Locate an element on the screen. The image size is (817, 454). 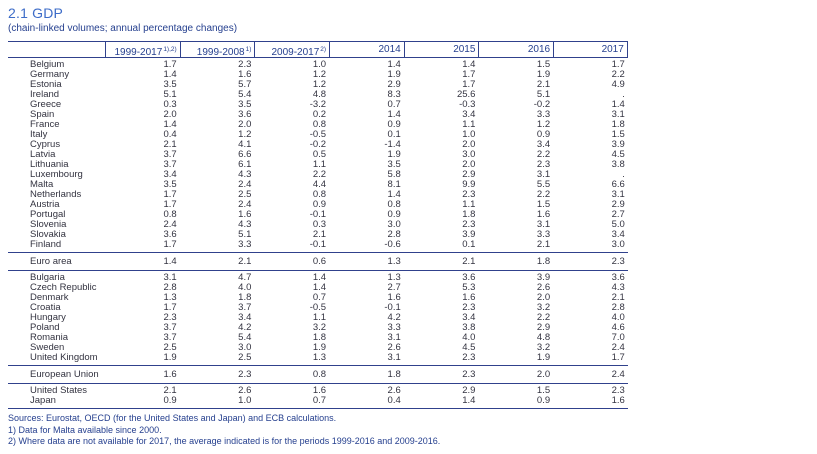
cell-value: 5.4 is located at coordinates (245, 337).